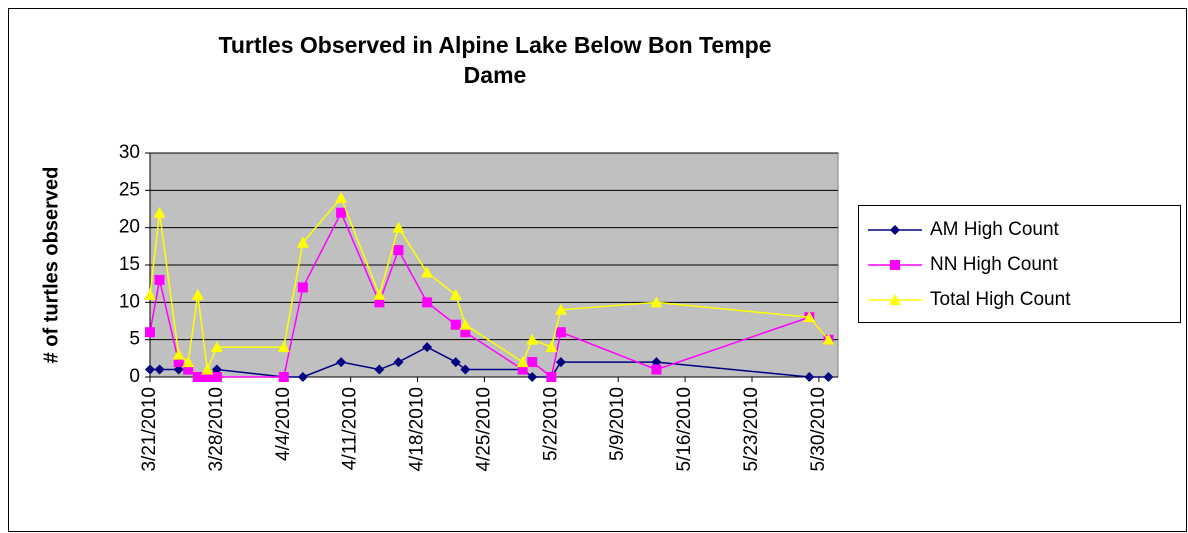  What do you see at coordinates (1000, 299) in the screenshot?
I see `legend-label: Total High Count` at bounding box center [1000, 299].